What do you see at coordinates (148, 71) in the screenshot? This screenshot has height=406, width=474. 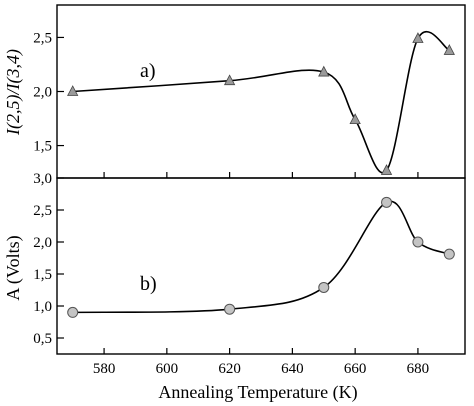 I see `panel-a-label: a)` at bounding box center [148, 71].